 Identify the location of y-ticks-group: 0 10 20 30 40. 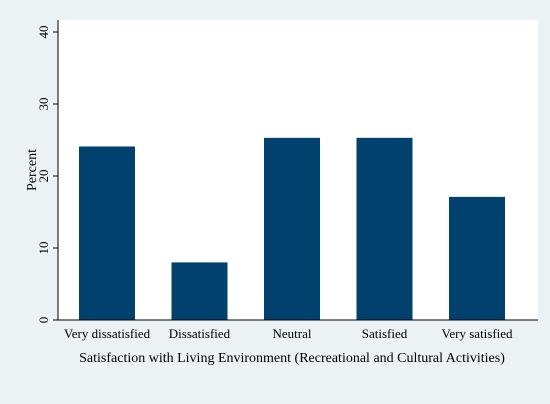
(47, 175).